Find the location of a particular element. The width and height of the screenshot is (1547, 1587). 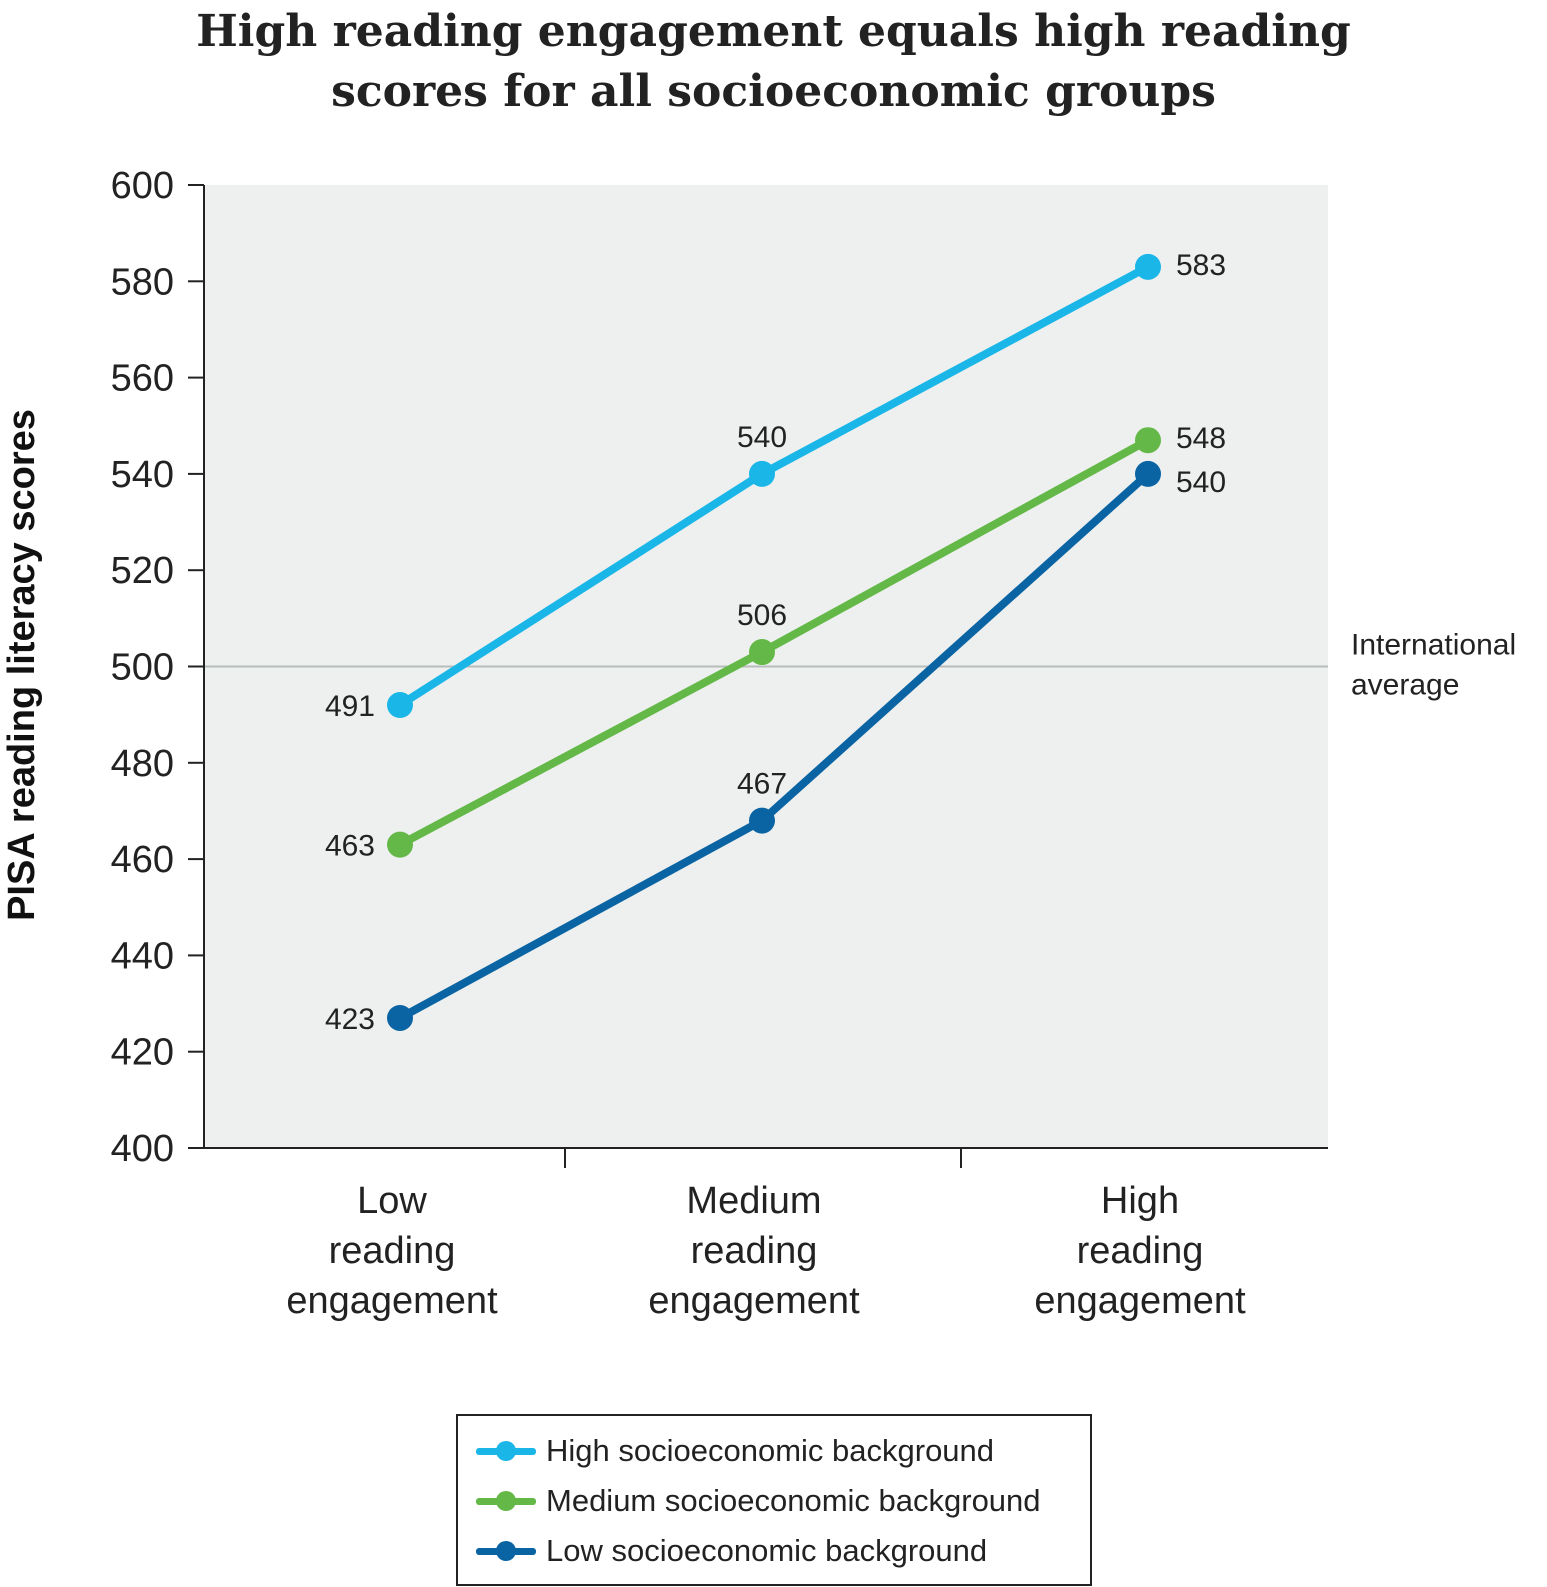

data-label: 467 is located at coordinates (762, 784).